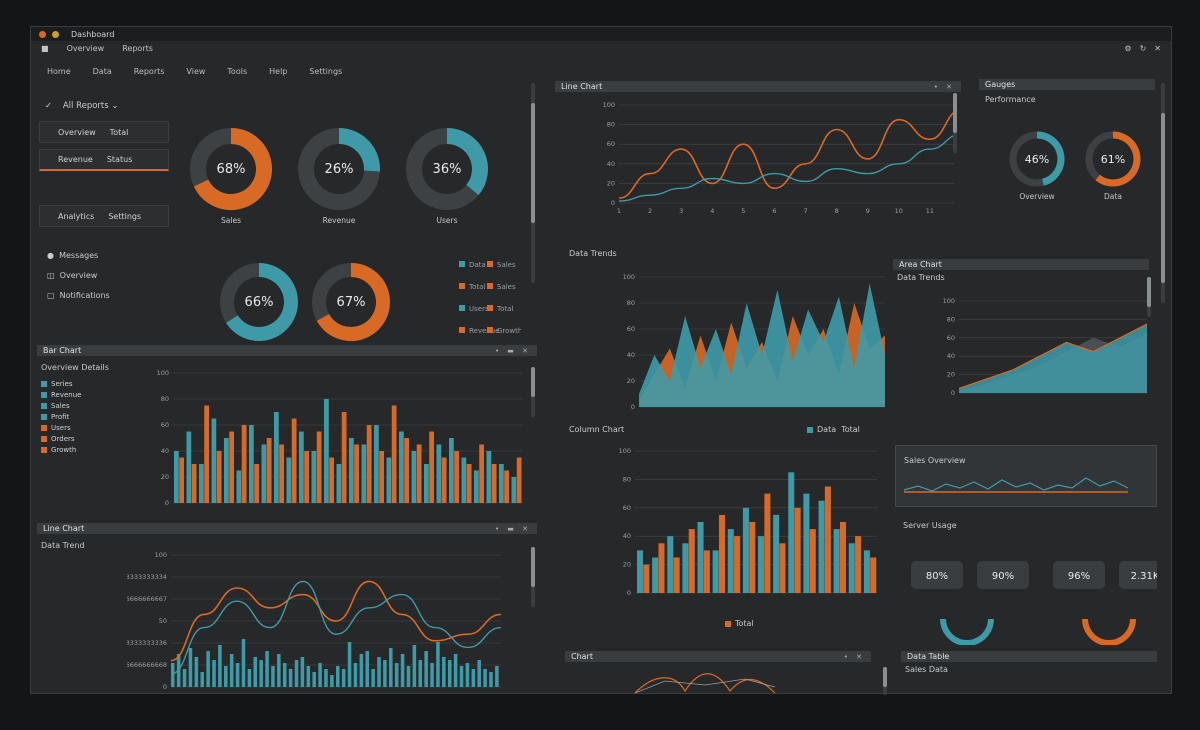 The height and width of the screenshot is (730, 1200). What do you see at coordinates (73, 255) in the screenshot?
I see `sidebar-list-messages: ● Messages` at bounding box center [73, 255].